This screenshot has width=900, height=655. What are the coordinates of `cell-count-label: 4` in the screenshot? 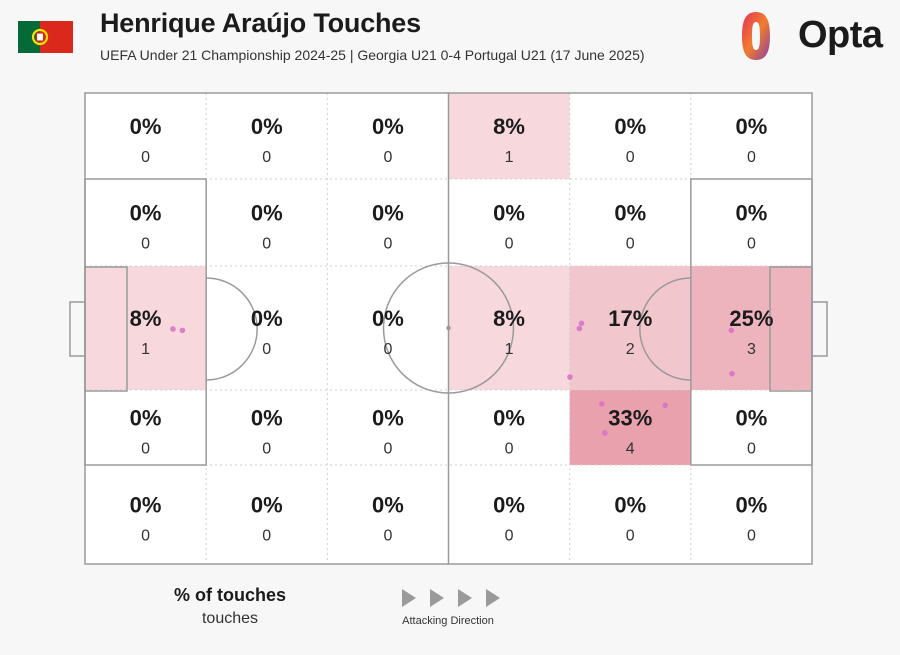 It's located at (630, 449).